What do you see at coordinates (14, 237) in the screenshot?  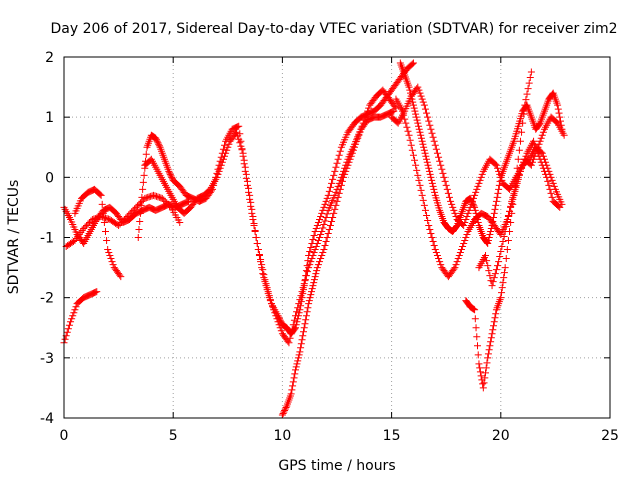 I see `y-axis-label: SDTVAR / TECUs` at bounding box center [14, 237].